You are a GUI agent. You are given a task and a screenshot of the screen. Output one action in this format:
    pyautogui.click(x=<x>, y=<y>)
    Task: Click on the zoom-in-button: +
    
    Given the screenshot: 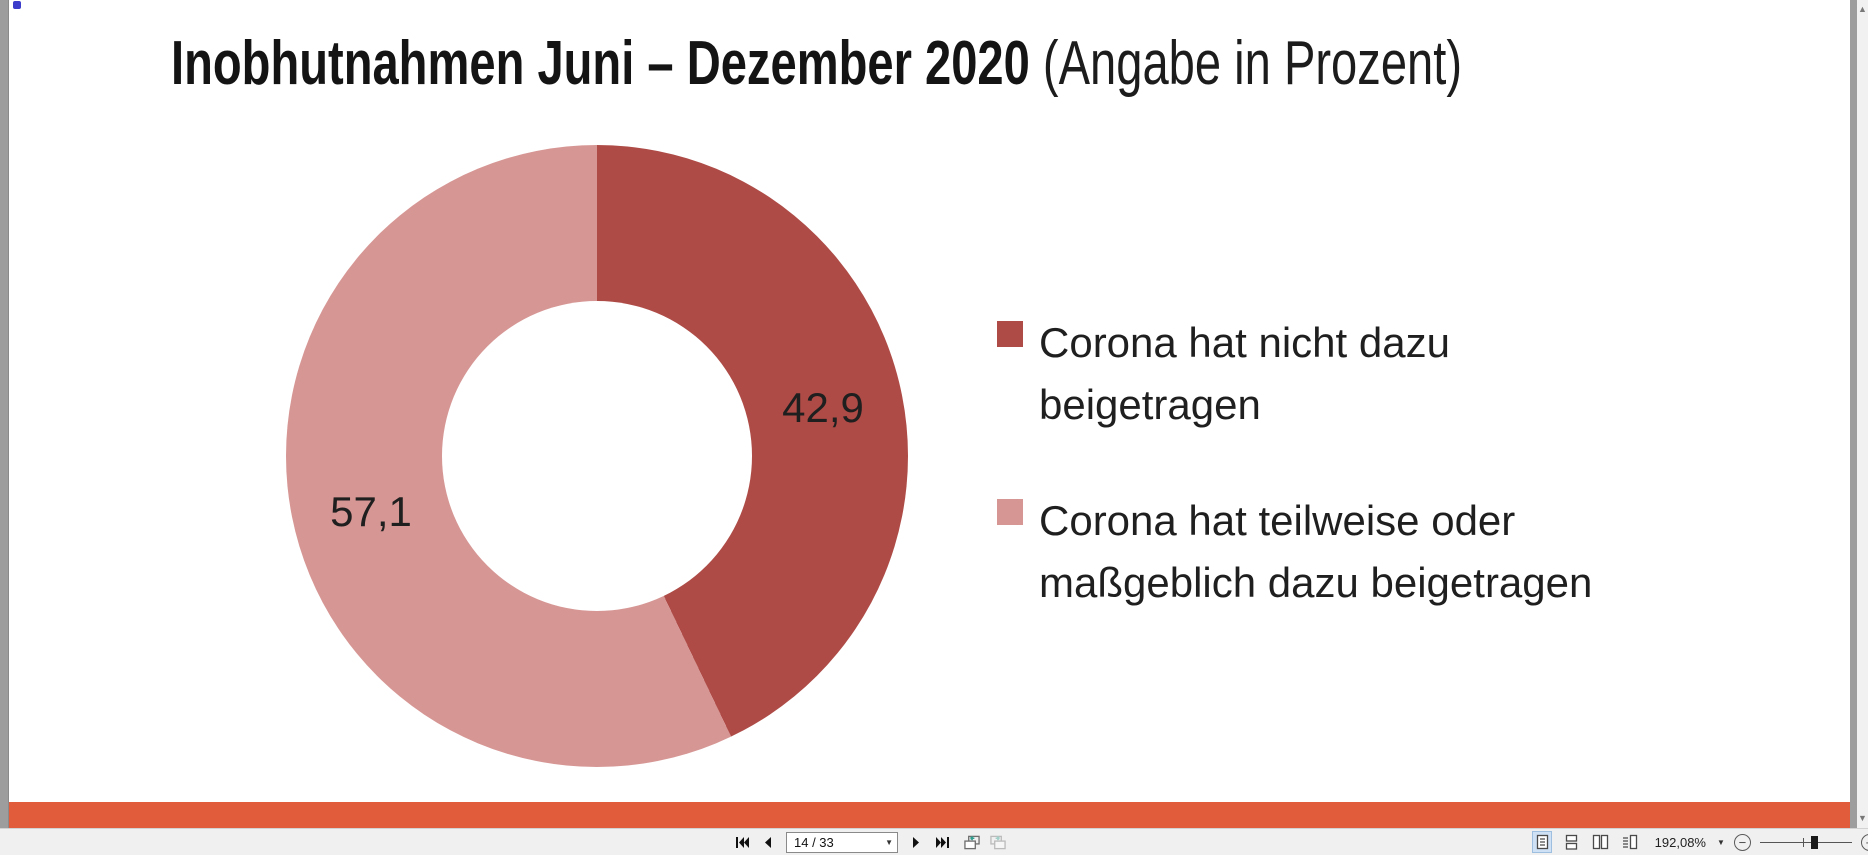 What is the action you would take?
    pyautogui.click(x=1864, y=842)
    